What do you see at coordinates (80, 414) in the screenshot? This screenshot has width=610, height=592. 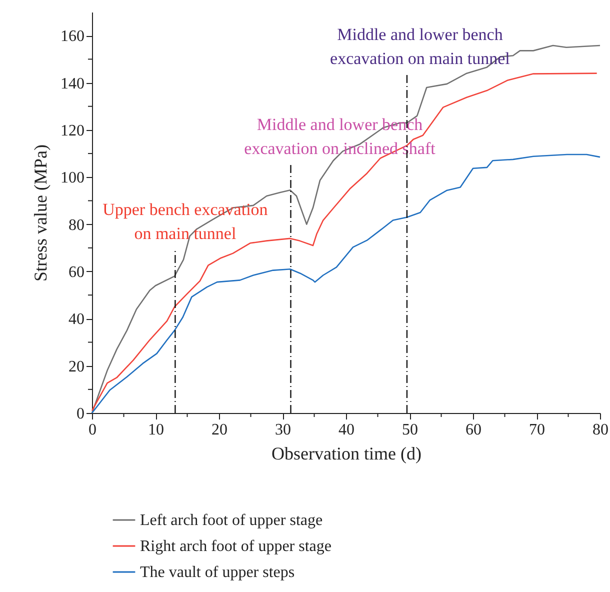 I see `y-tick-label: 0` at bounding box center [80, 414].